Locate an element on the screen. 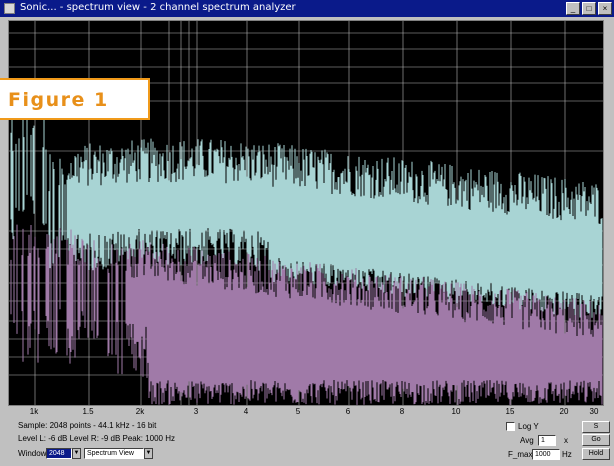 The image size is (614, 466). x-tick-label: 8 is located at coordinates (402, 411).